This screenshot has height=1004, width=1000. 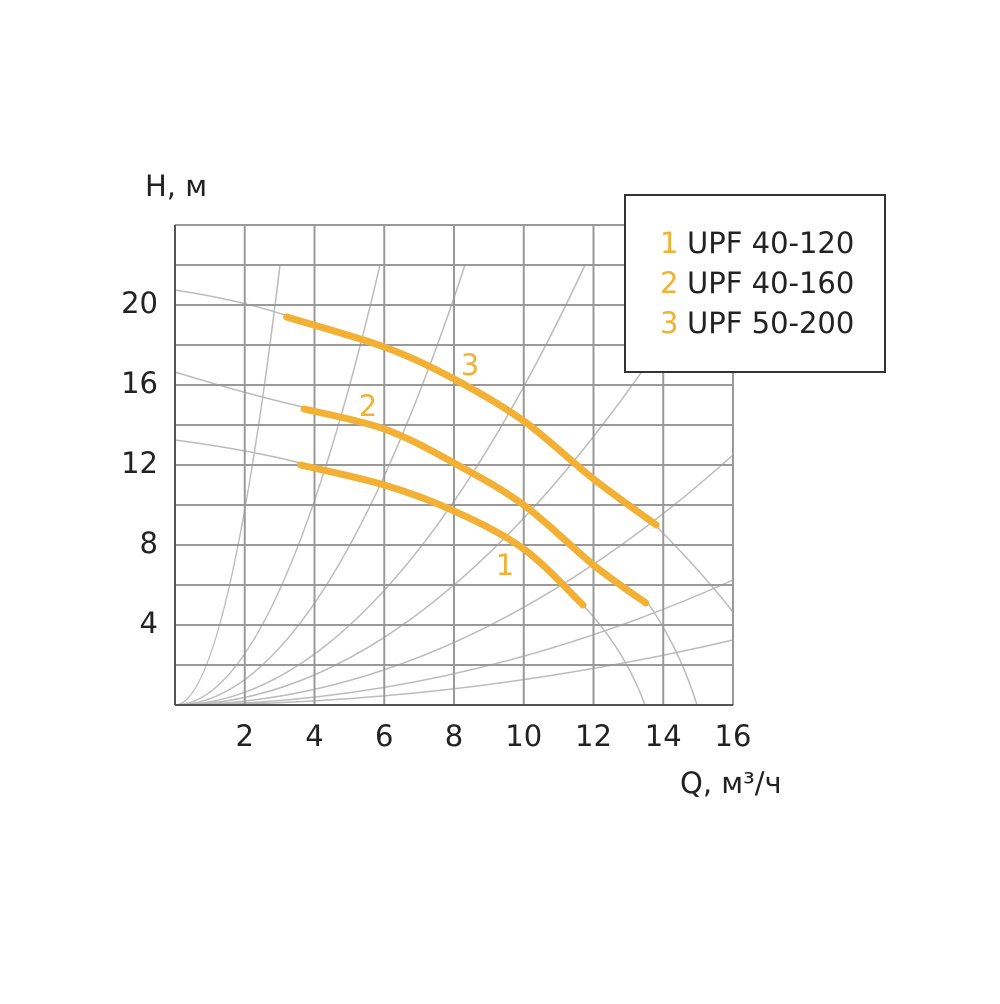 What do you see at coordinates (384, 736) in the screenshot?
I see `x-tick-label: 6` at bounding box center [384, 736].